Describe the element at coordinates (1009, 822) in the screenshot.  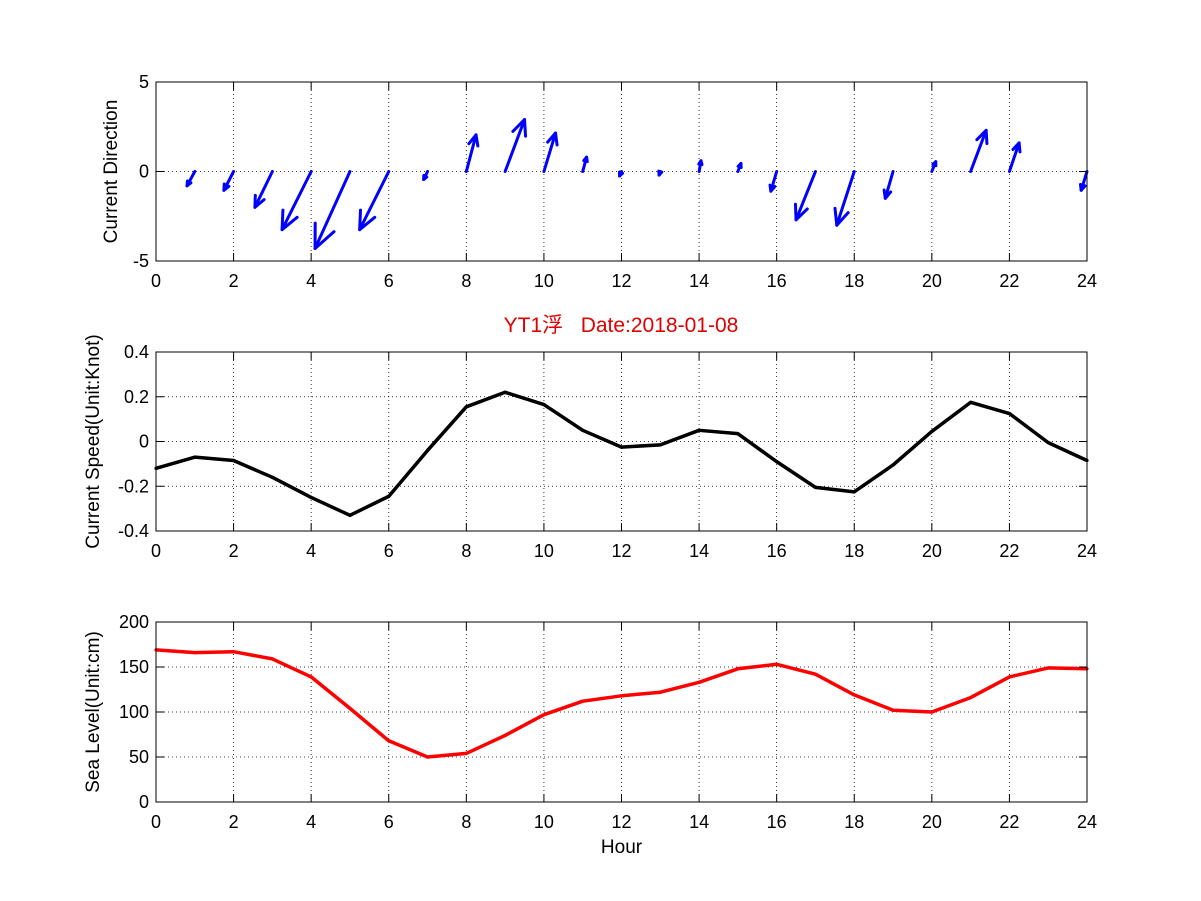
I see `sea-level-xtick-label: 22` at that location.